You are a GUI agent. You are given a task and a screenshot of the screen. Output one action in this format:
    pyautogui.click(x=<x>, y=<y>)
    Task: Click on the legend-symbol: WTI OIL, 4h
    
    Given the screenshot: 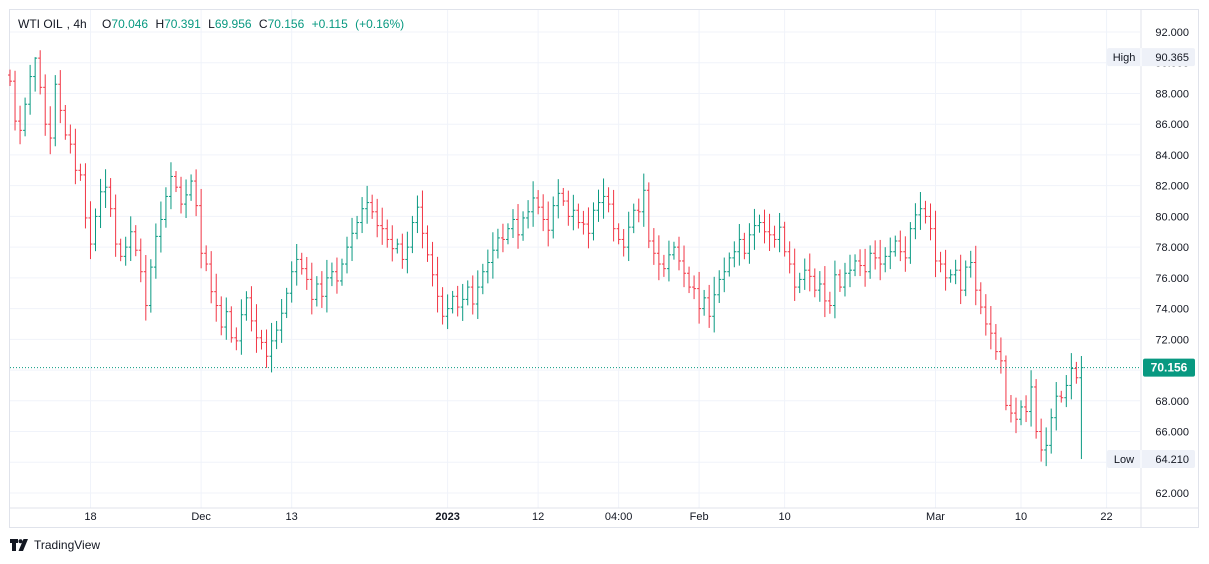 What is the action you would take?
    pyautogui.click(x=52, y=24)
    